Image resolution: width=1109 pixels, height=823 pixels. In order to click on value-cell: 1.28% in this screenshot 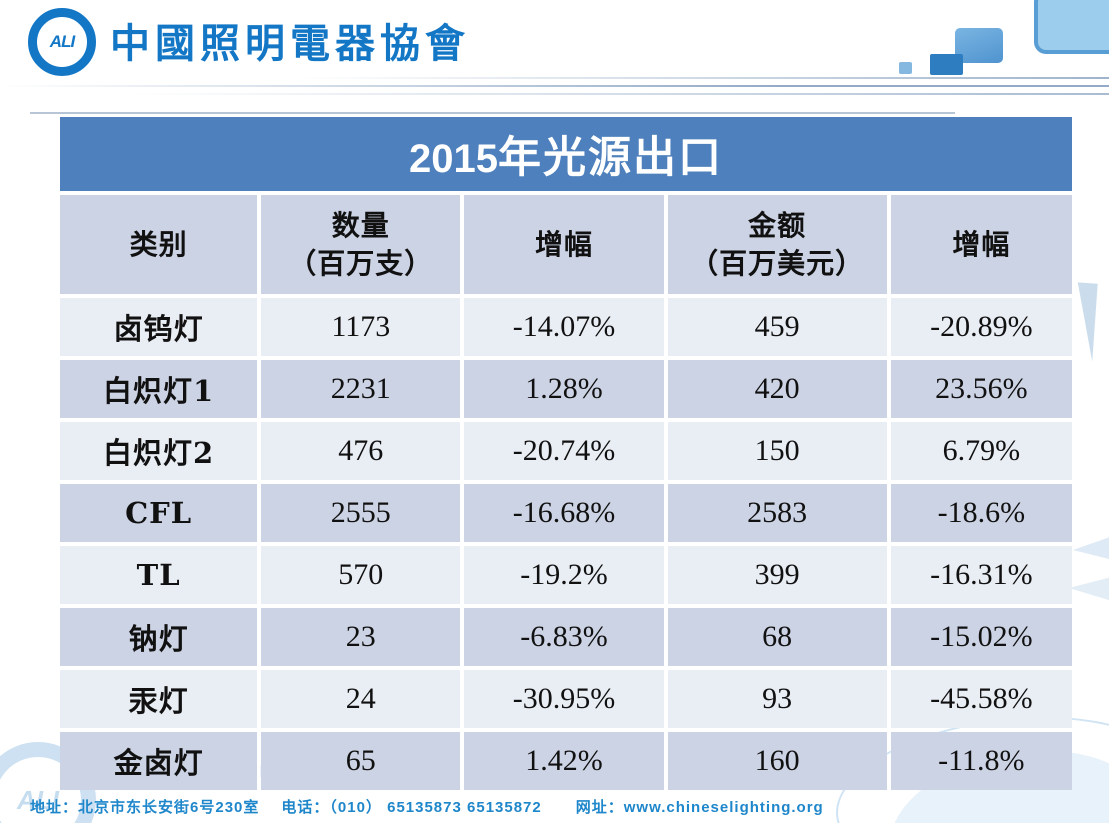, I will do `click(564, 389)`.